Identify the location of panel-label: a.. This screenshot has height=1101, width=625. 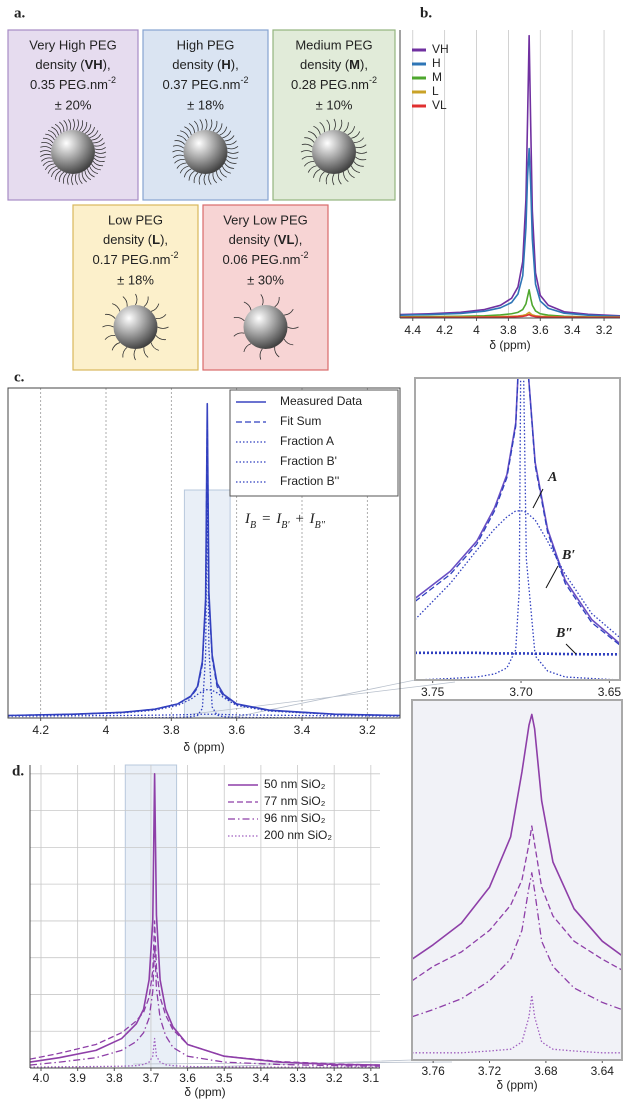
(20, 13).